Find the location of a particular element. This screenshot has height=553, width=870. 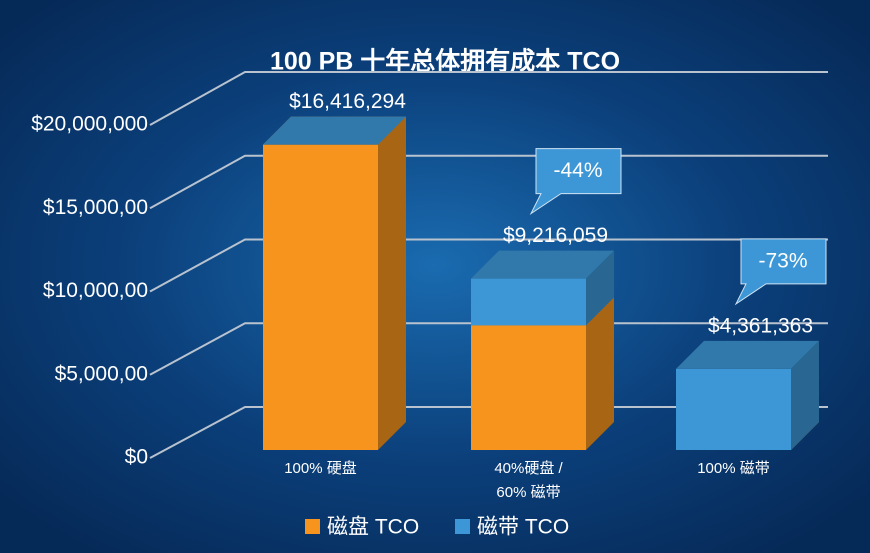

chart-title: 100 PB 十年总体拥有成本 TCO is located at coordinates (445, 61).